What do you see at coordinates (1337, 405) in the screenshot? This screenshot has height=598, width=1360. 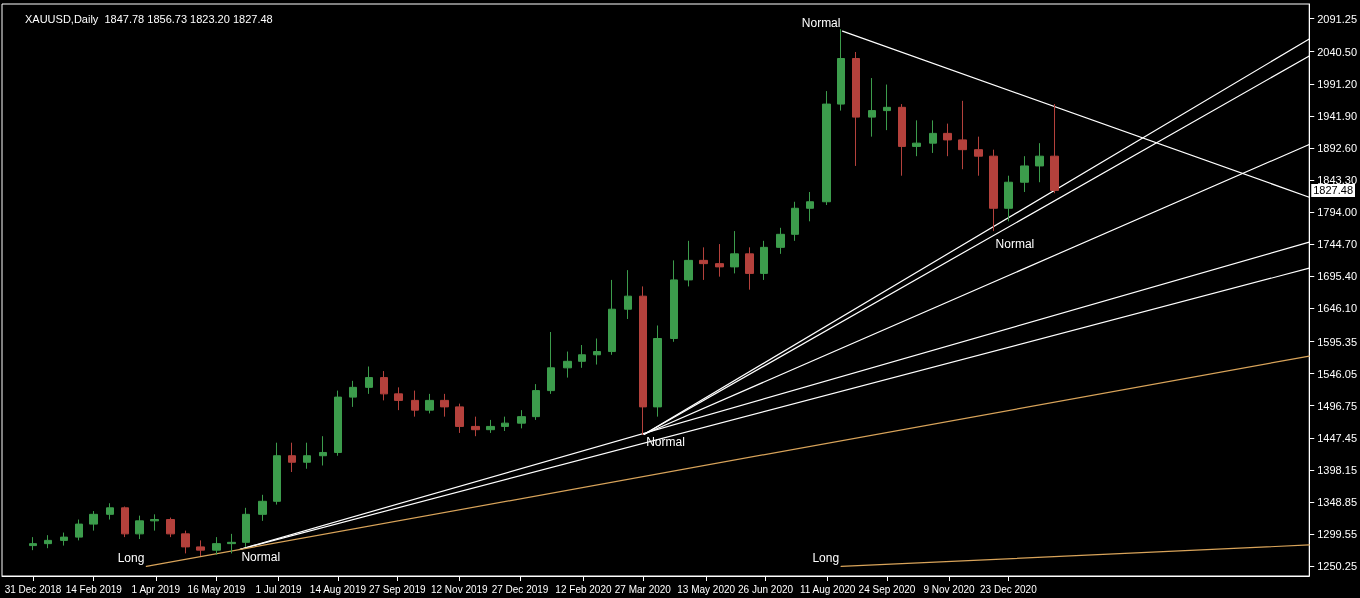 I see `y-tick-label: 1496.75` at bounding box center [1337, 405].